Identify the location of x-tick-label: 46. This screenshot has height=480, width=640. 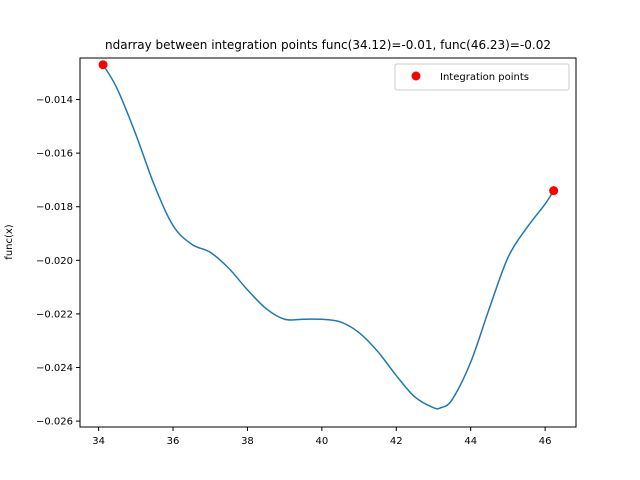
(545, 441).